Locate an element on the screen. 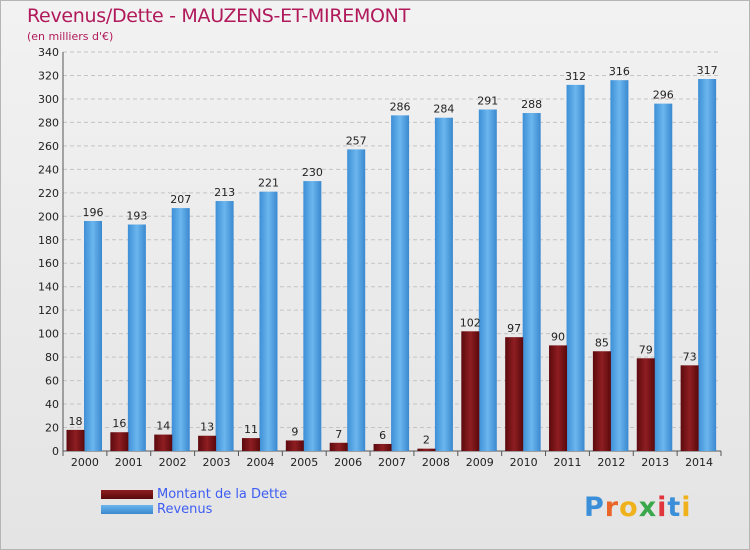 This screenshot has width=750, height=550. data-label-revenus: 193 is located at coordinates (136, 216).